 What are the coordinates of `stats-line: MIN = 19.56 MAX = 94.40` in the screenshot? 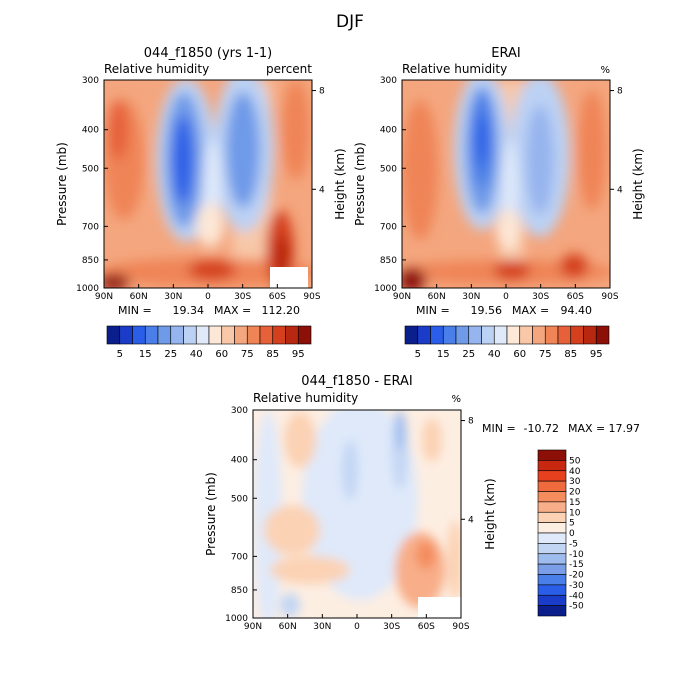 It's located at (504, 310).